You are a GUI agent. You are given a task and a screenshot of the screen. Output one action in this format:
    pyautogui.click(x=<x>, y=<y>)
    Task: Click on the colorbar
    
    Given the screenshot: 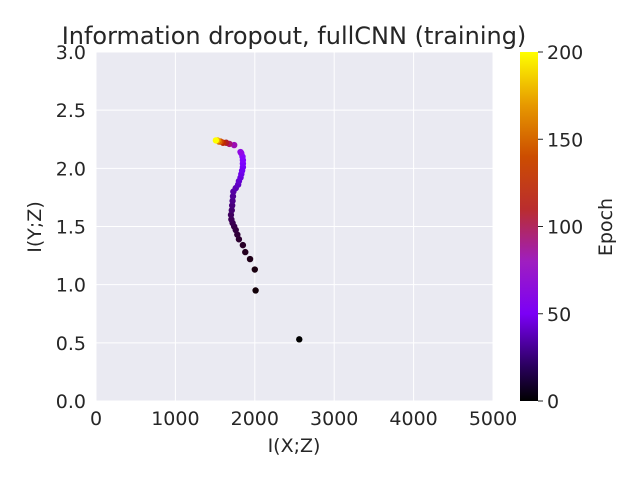 What is the action you would take?
    pyautogui.click(x=529, y=226)
    